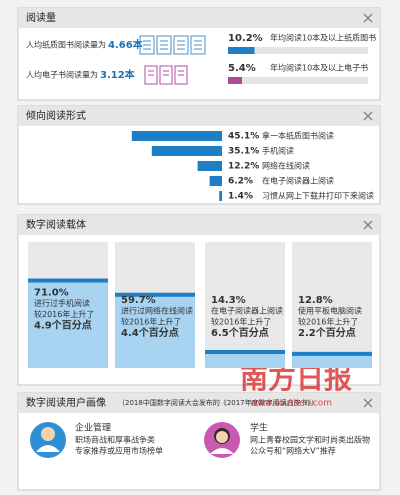  What do you see at coordinates (286, 166) in the screenshot?
I see `form-desc: 网络在线阅读` at bounding box center [286, 166].